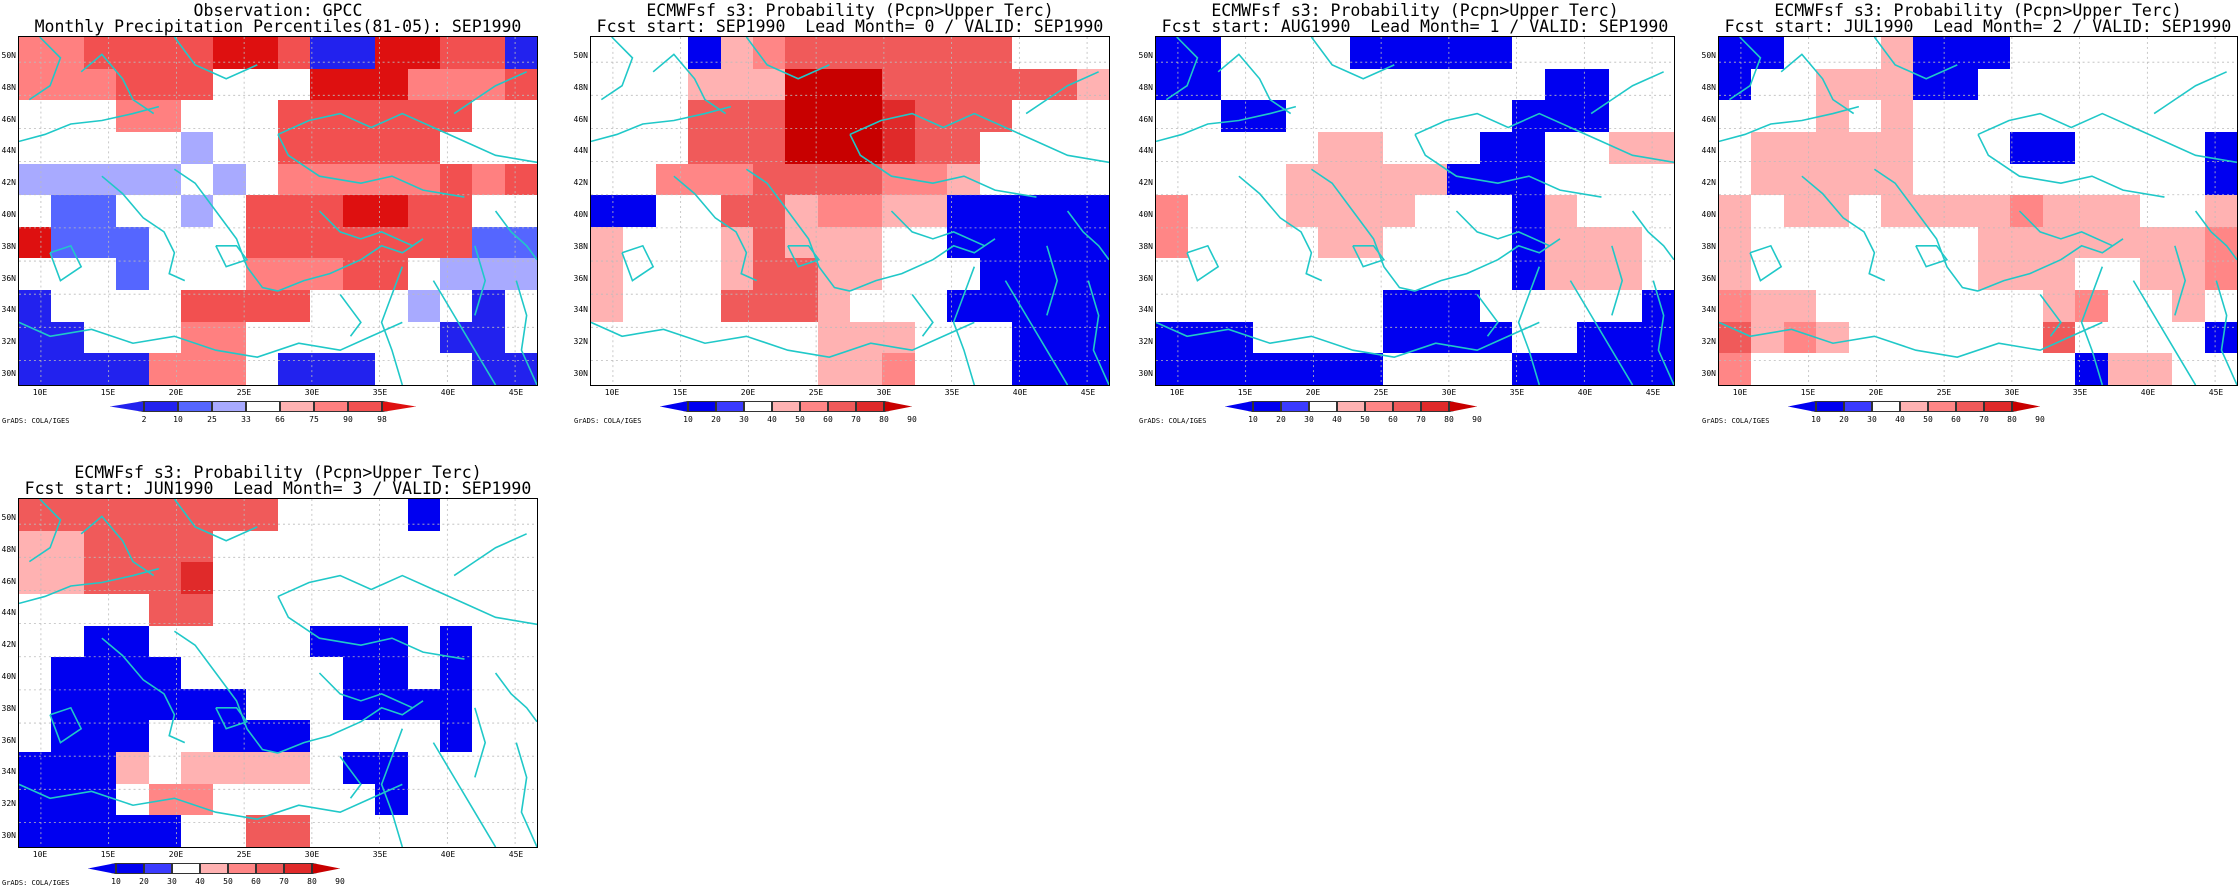 The height and width of the screenshot is (892, 2240). I want to click on latitude-tick-label: 44N, so click(8, 613).